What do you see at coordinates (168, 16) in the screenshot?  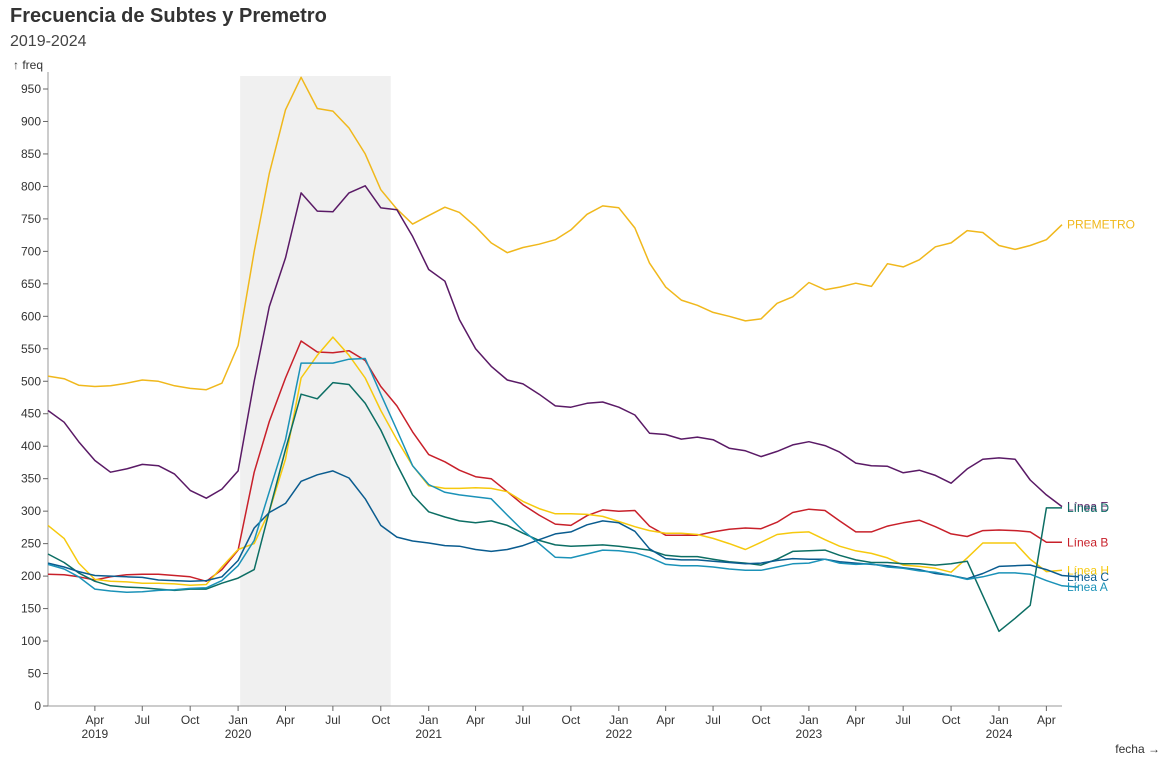 I see `chart-title: Frecuencia de Subtes y Premetro` at bounding box center [168, 16].